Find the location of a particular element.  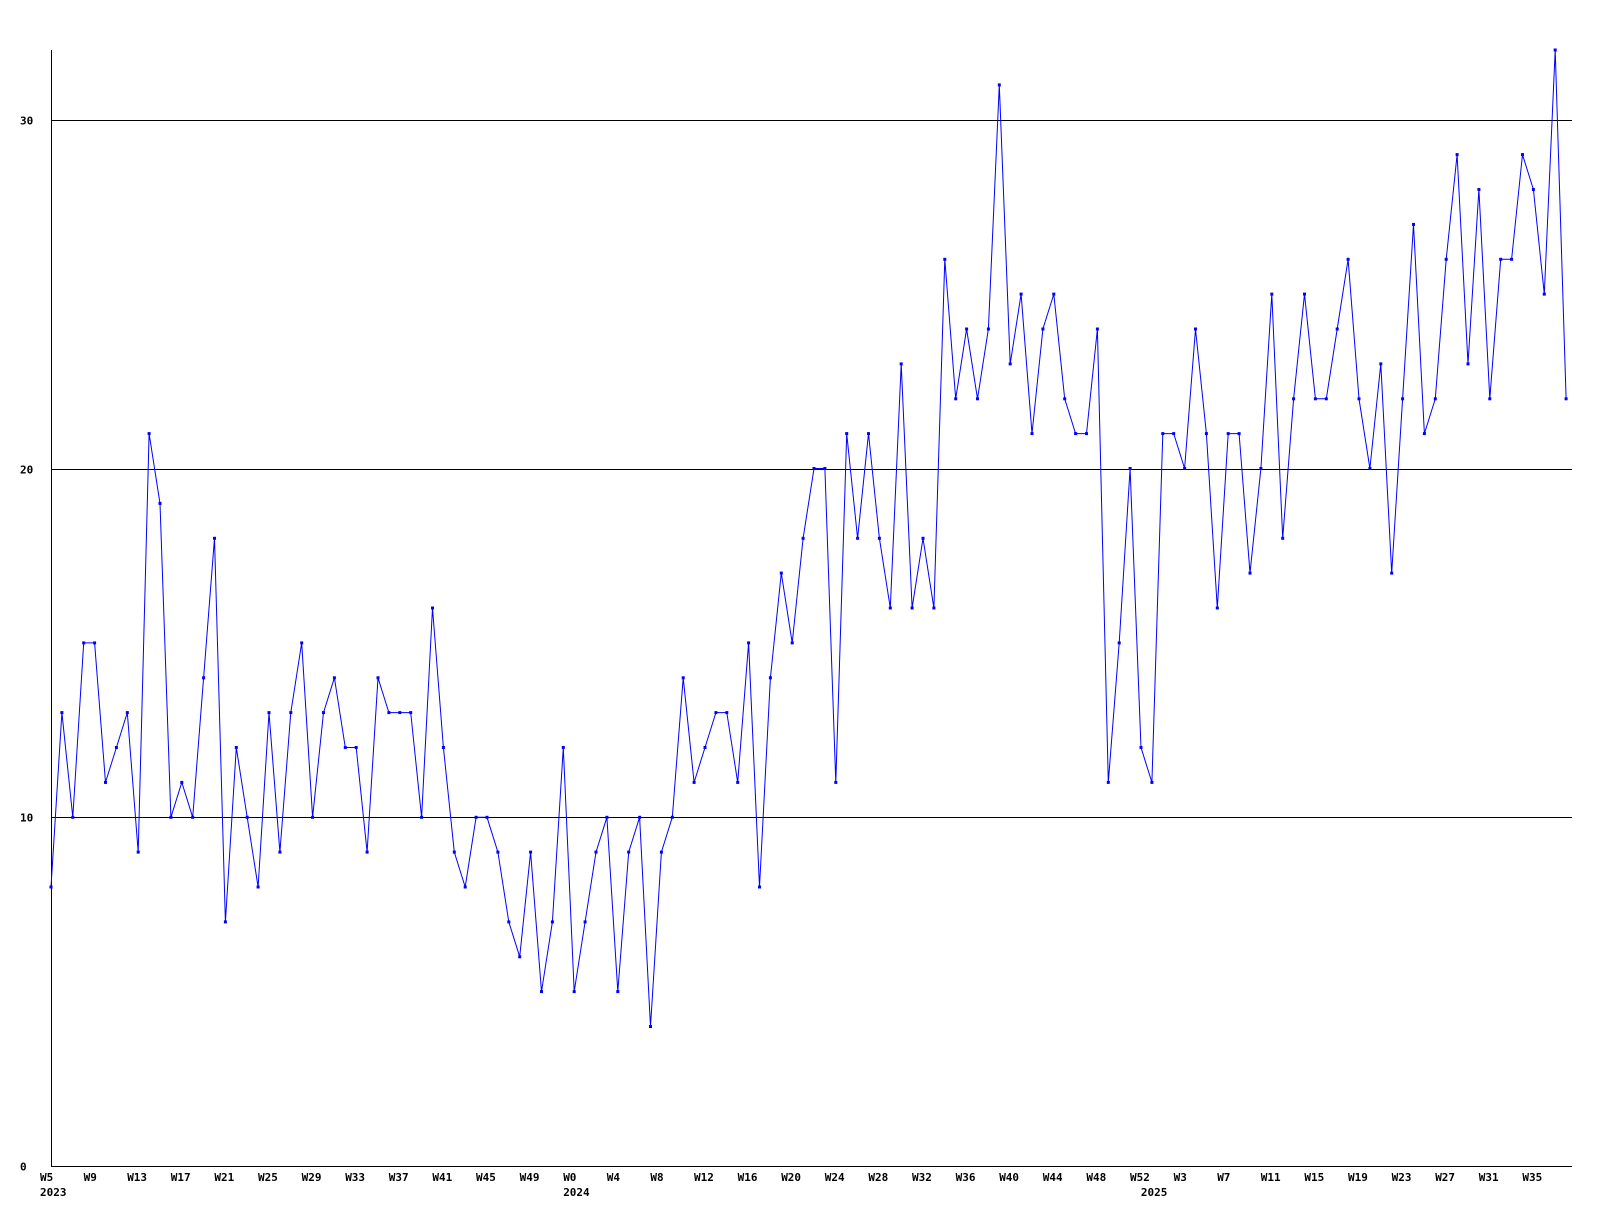

x-tick-label: W44 is located at coordinates (1053, 1177).